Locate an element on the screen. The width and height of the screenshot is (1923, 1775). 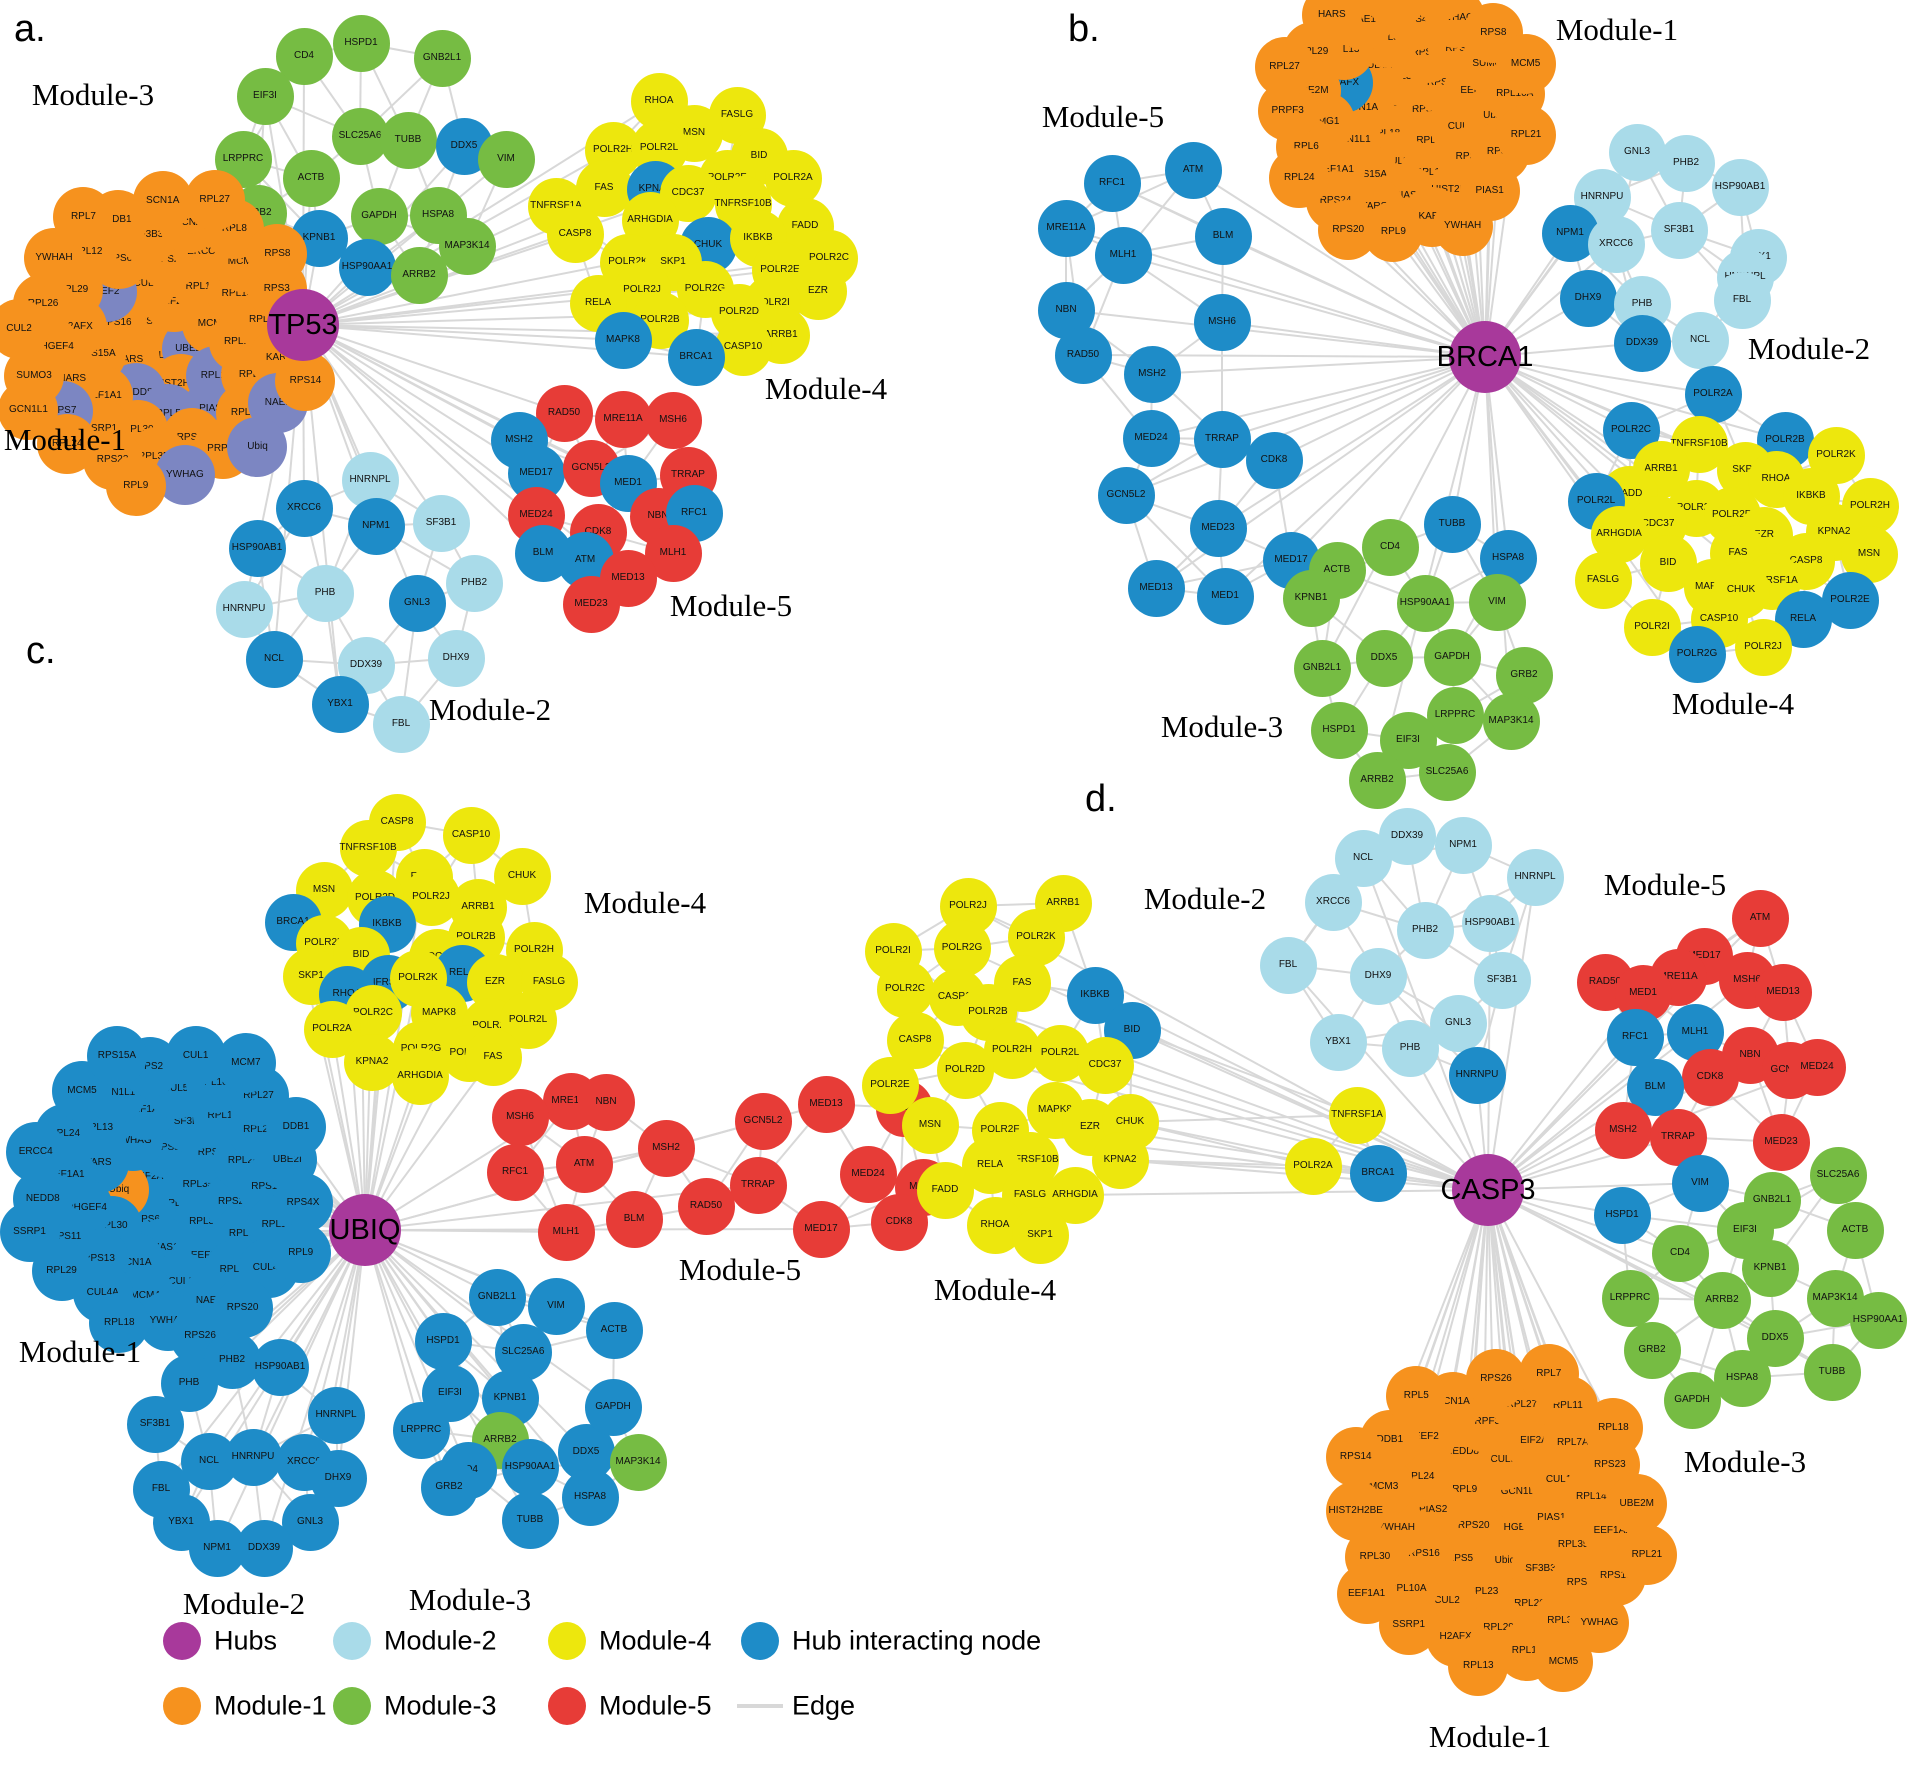
node-label: RPS6 is located at coordinates (1468, 157).